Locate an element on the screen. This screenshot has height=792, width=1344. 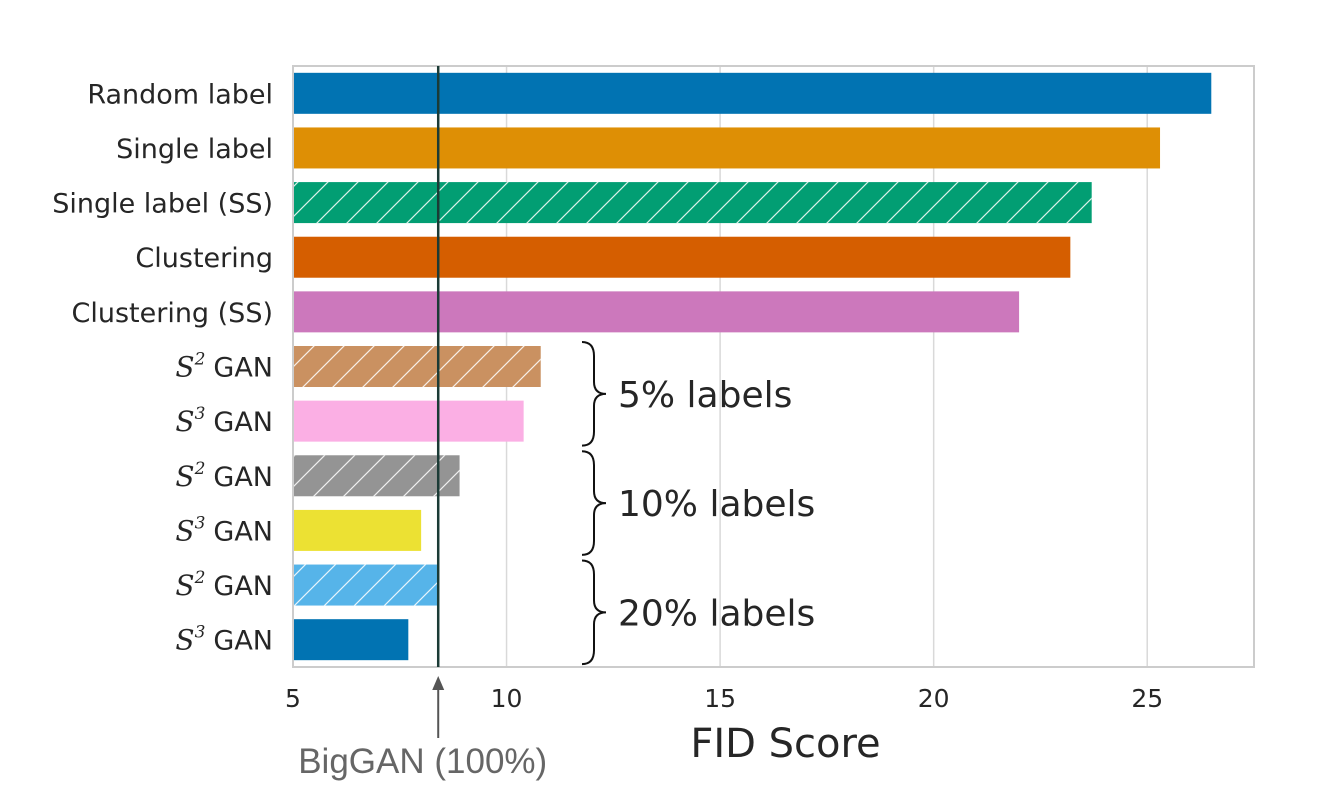
reference-arrow-head is located at coordinates (438, 683).